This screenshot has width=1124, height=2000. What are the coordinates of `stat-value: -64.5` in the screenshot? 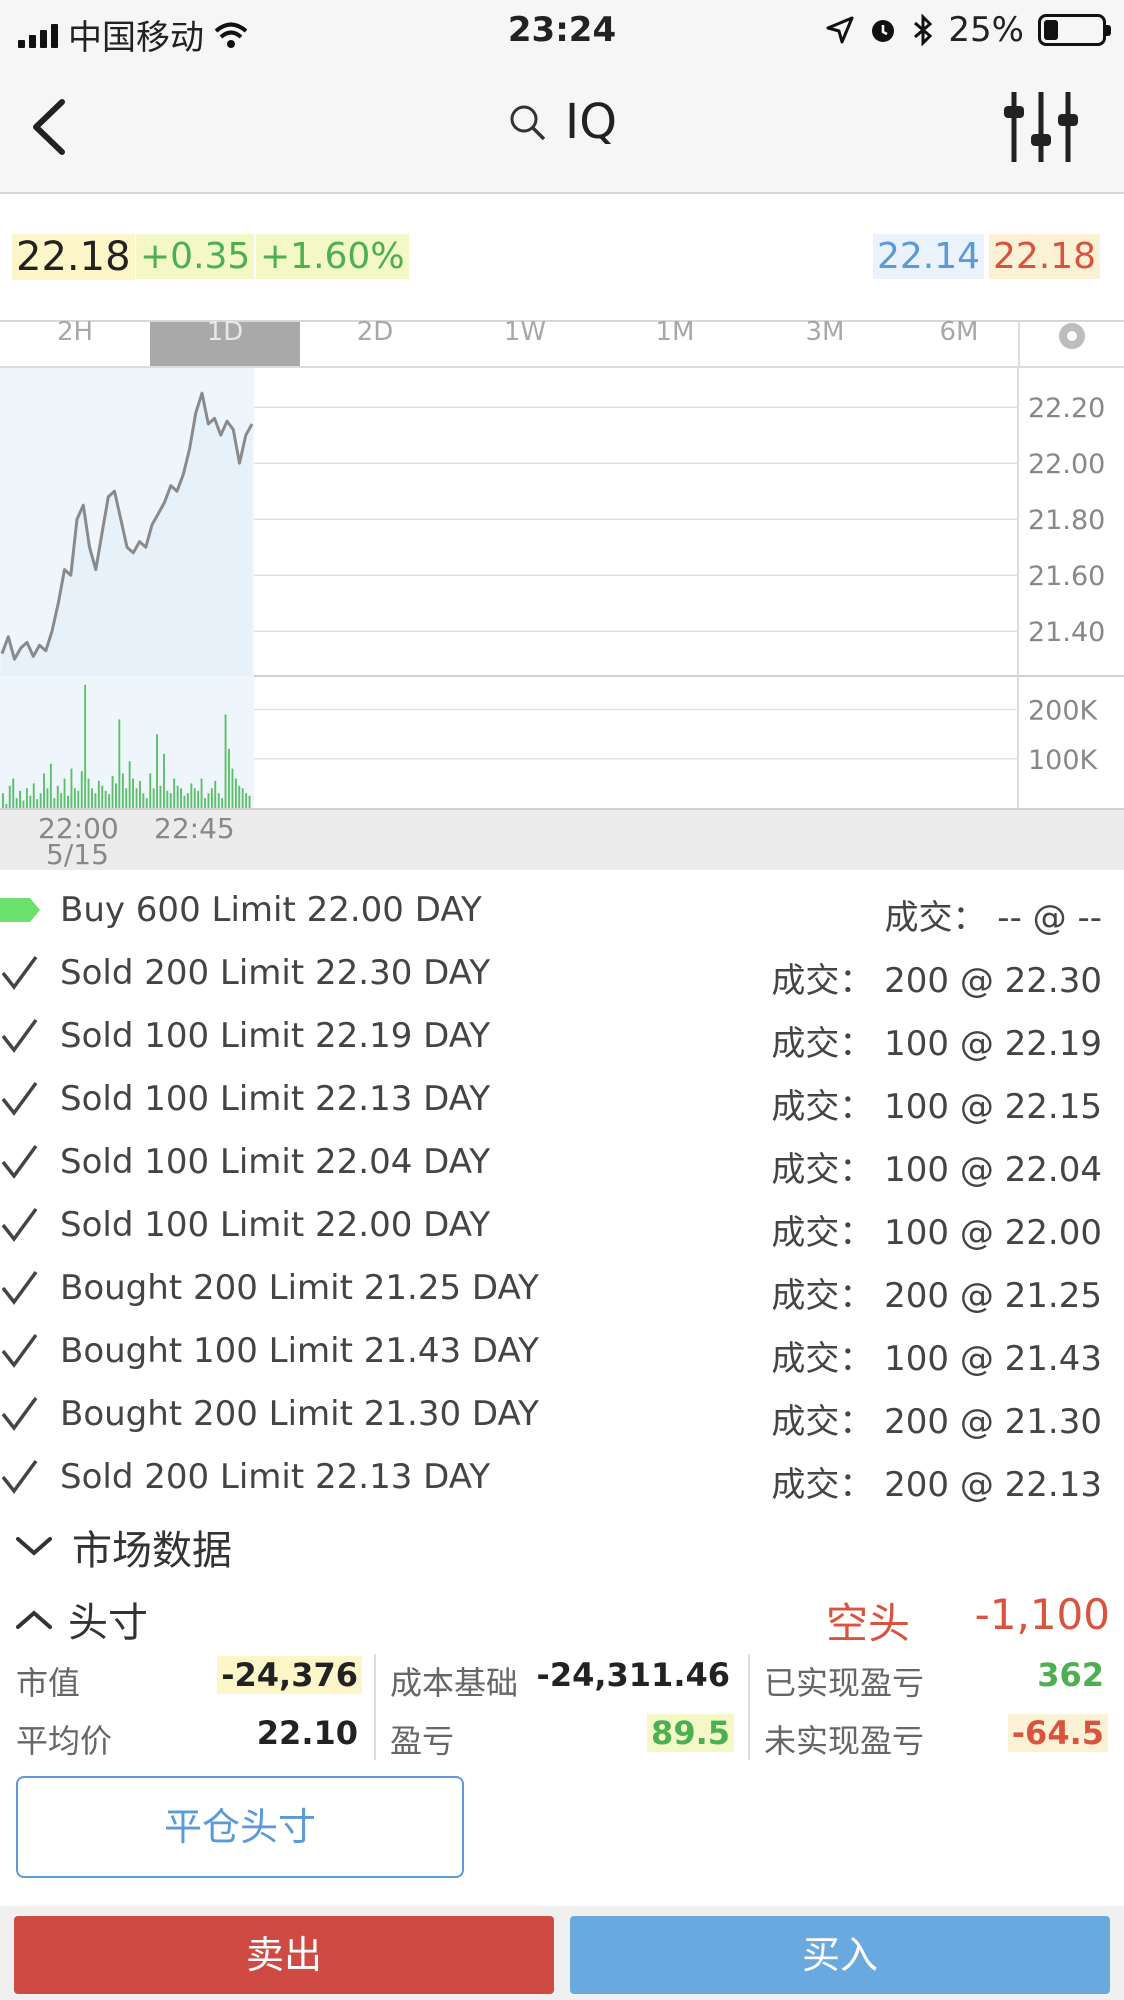 It's located at (1057, 1733).